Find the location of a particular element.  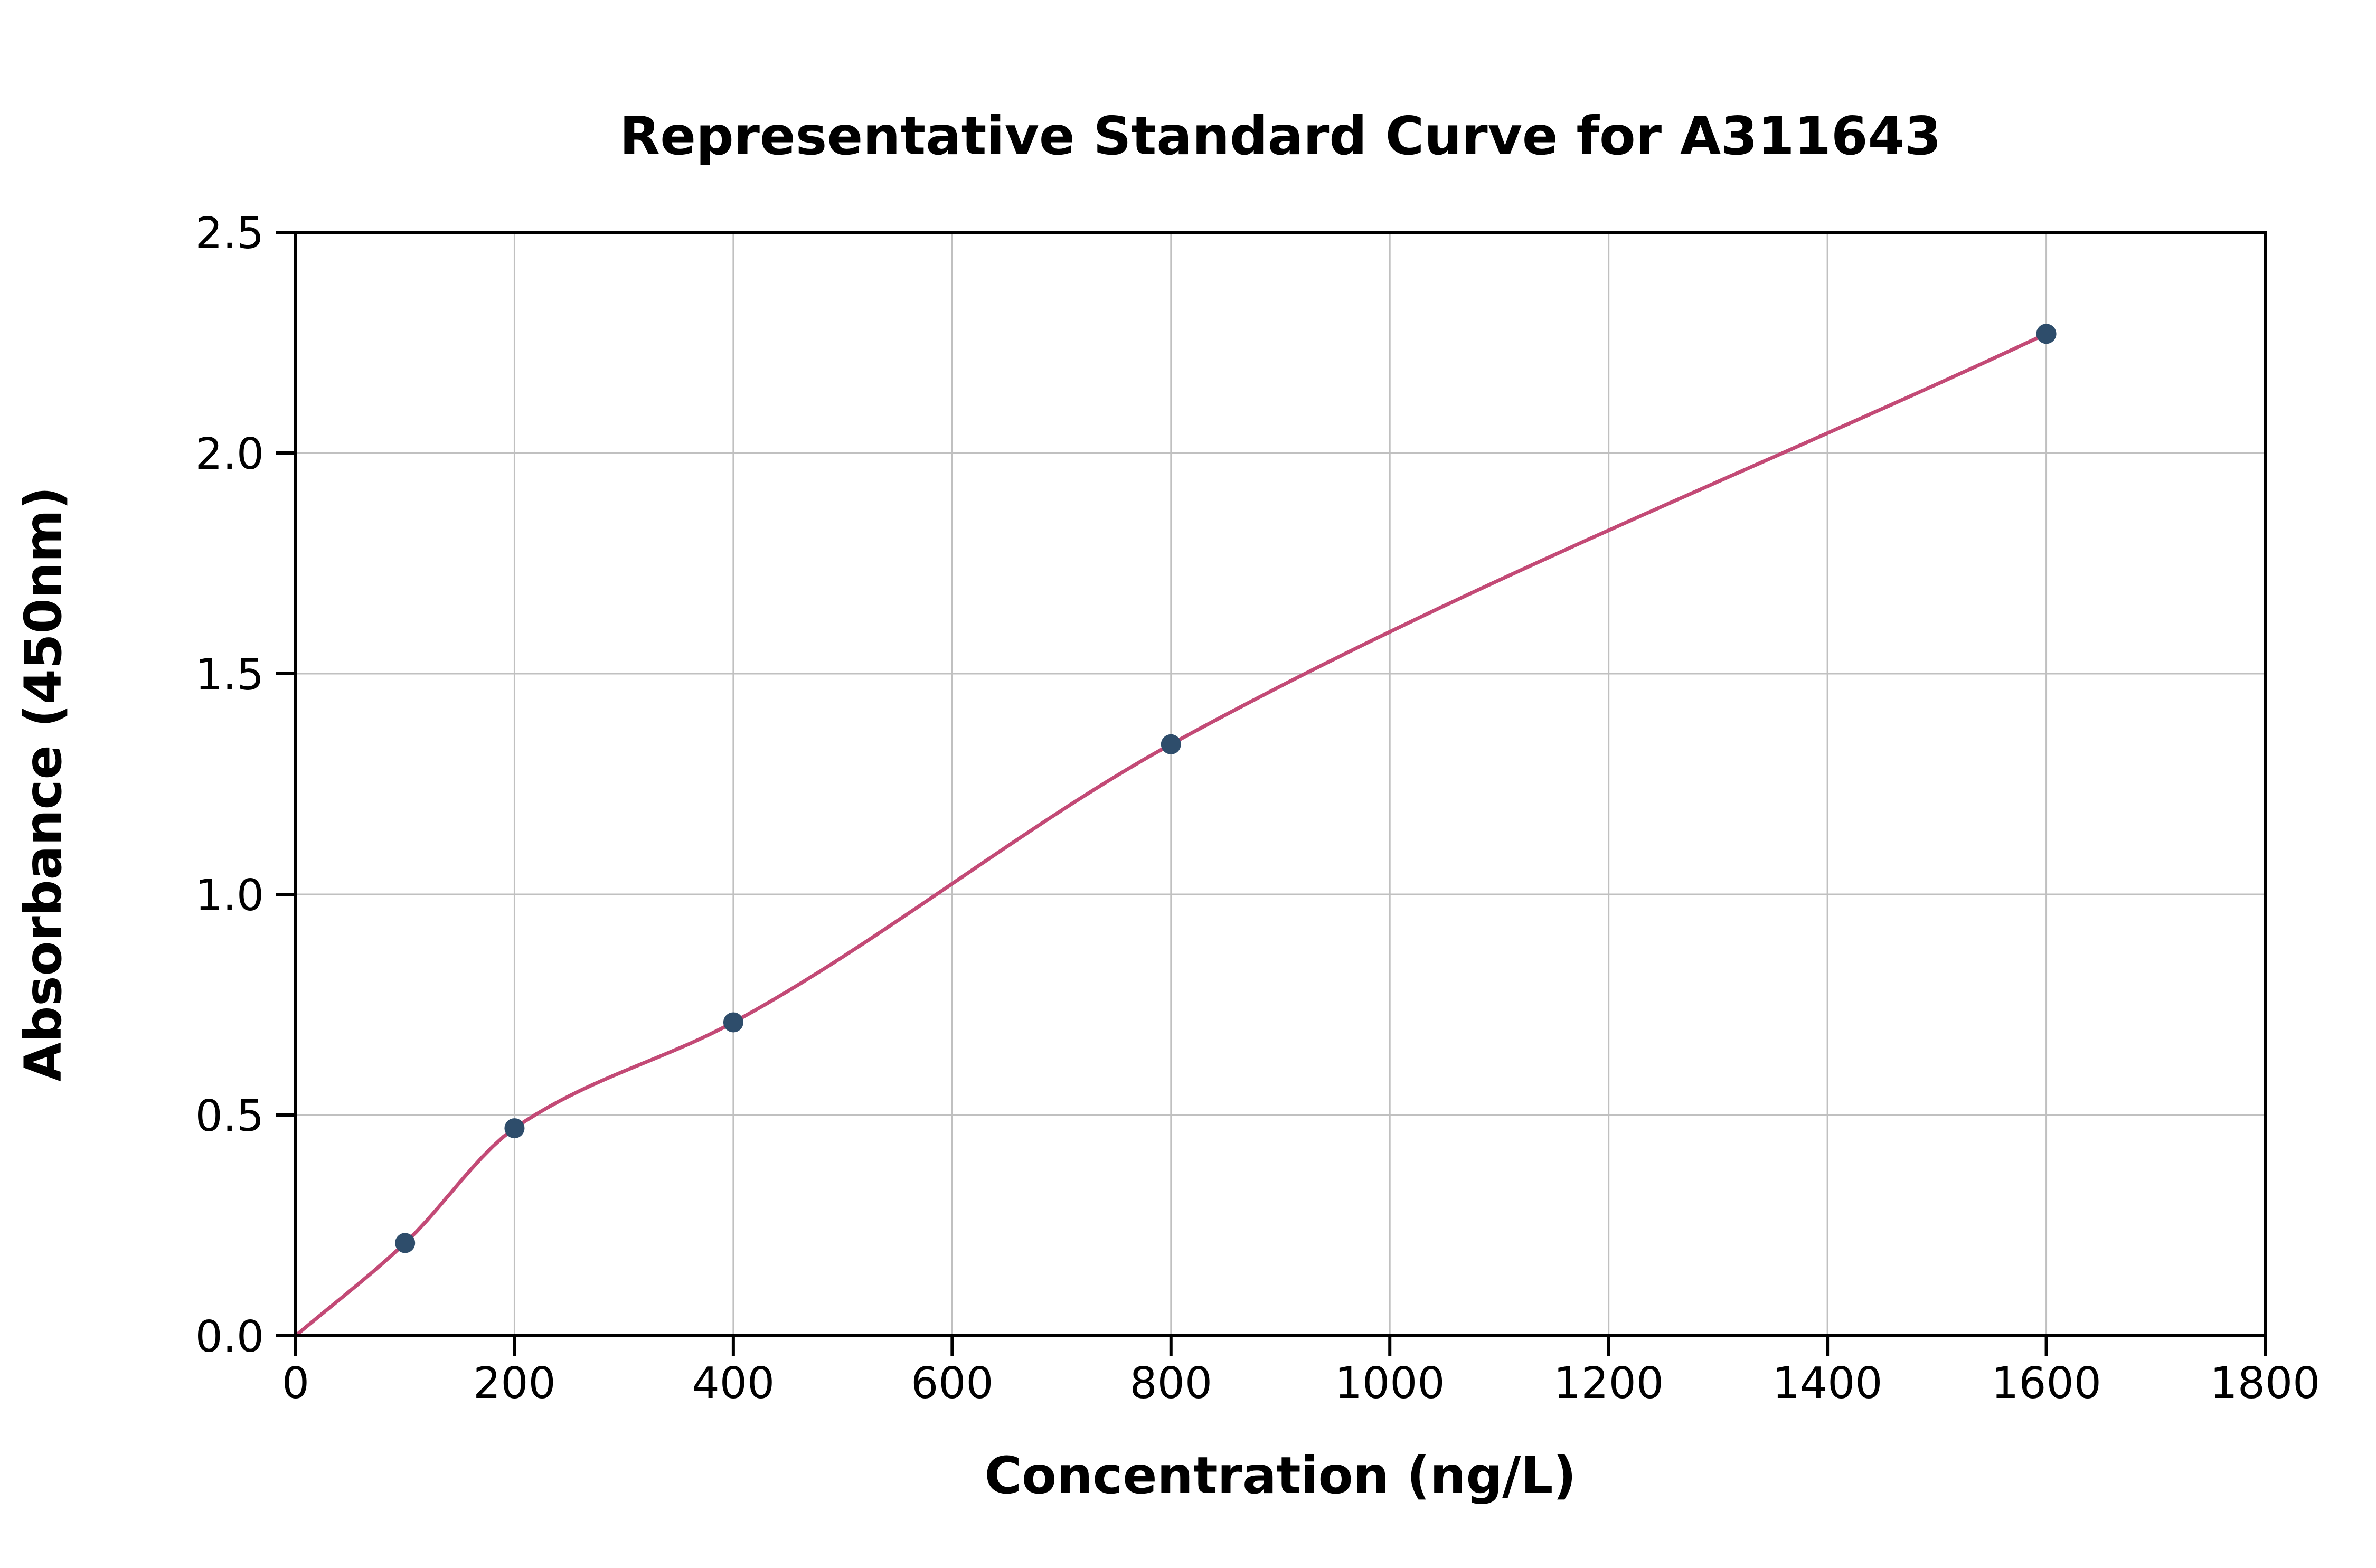

x-tick-label: 600 is located at coordinates (952, 1384).